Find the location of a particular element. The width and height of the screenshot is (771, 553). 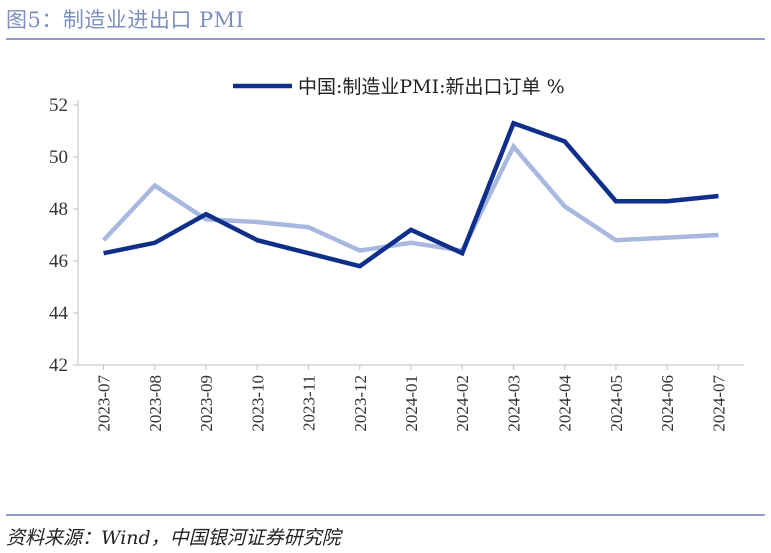

x-tick-label: 2024-02 is located at coordinates (462, 403).